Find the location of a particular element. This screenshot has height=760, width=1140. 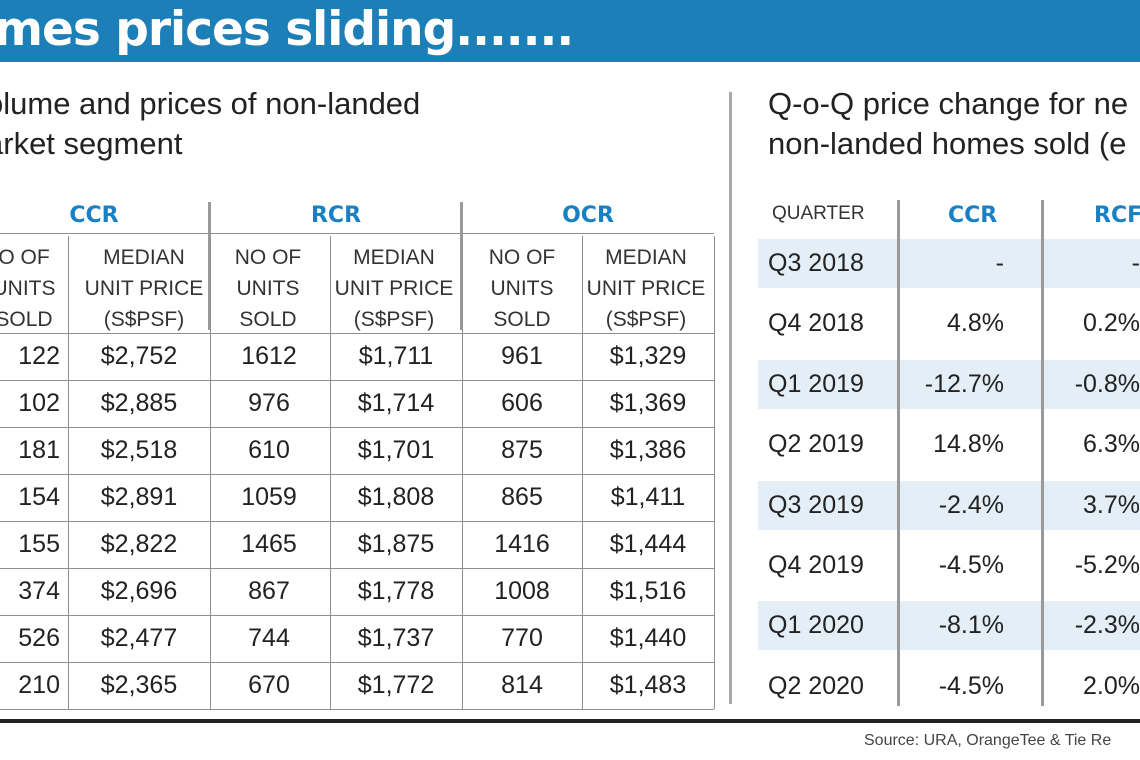

quarter-column-header: QUARTER is located at coordinates (818, 213).